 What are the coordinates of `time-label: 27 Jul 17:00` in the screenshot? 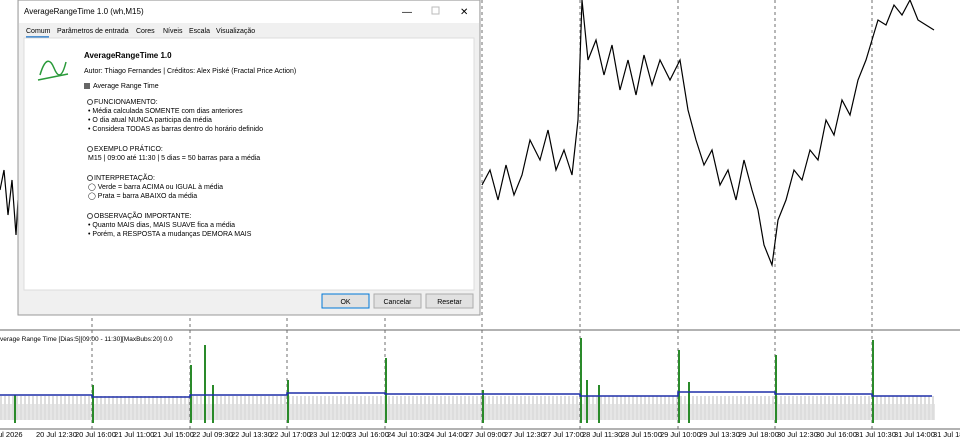 It's located at (563, 434).